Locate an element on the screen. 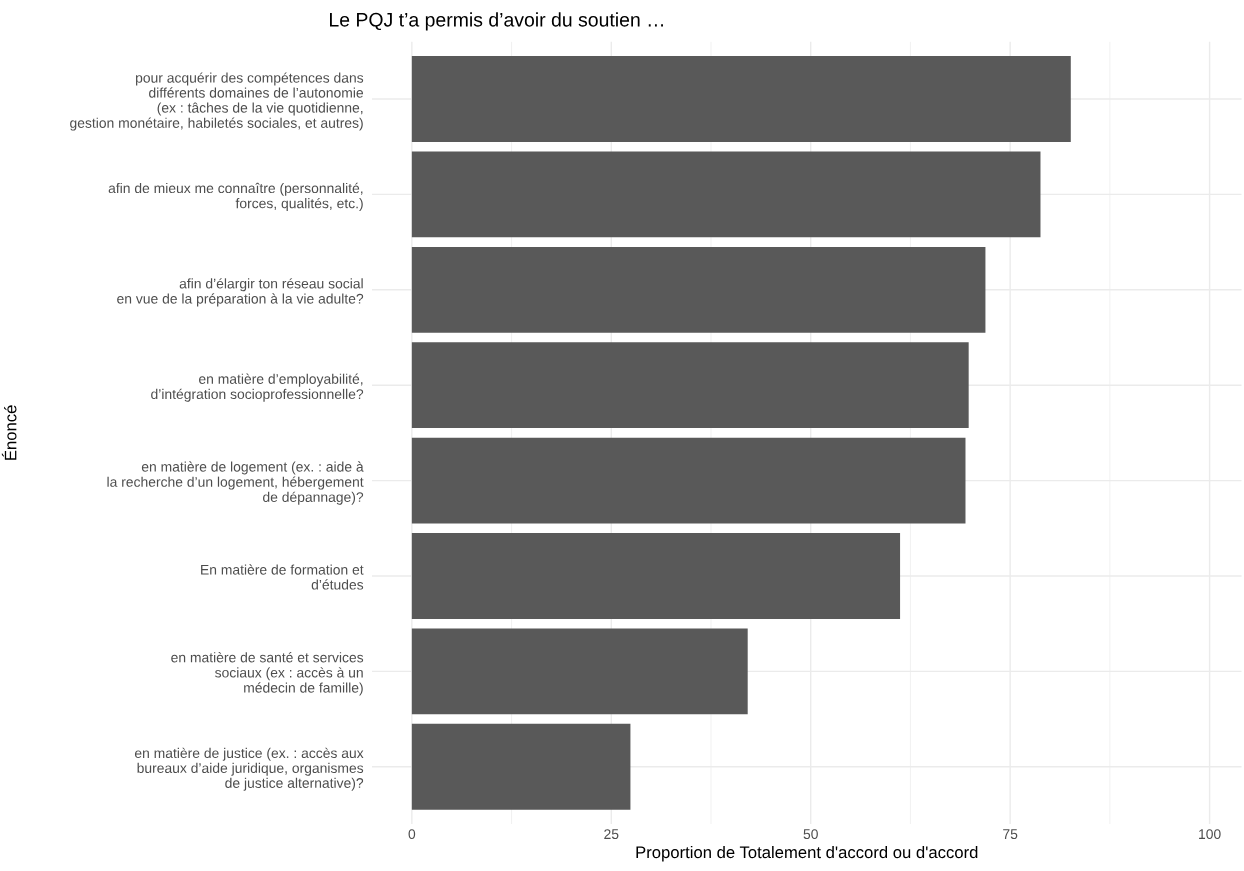  x-tick-label: 25 is located at coordinates (611, 834).